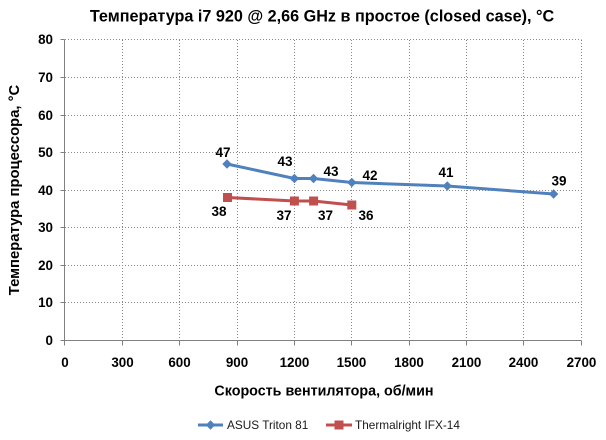 Image resolution: width=606 pixels, height=440 pixels. I want to click on svg-text: 600, so click(179, 362).